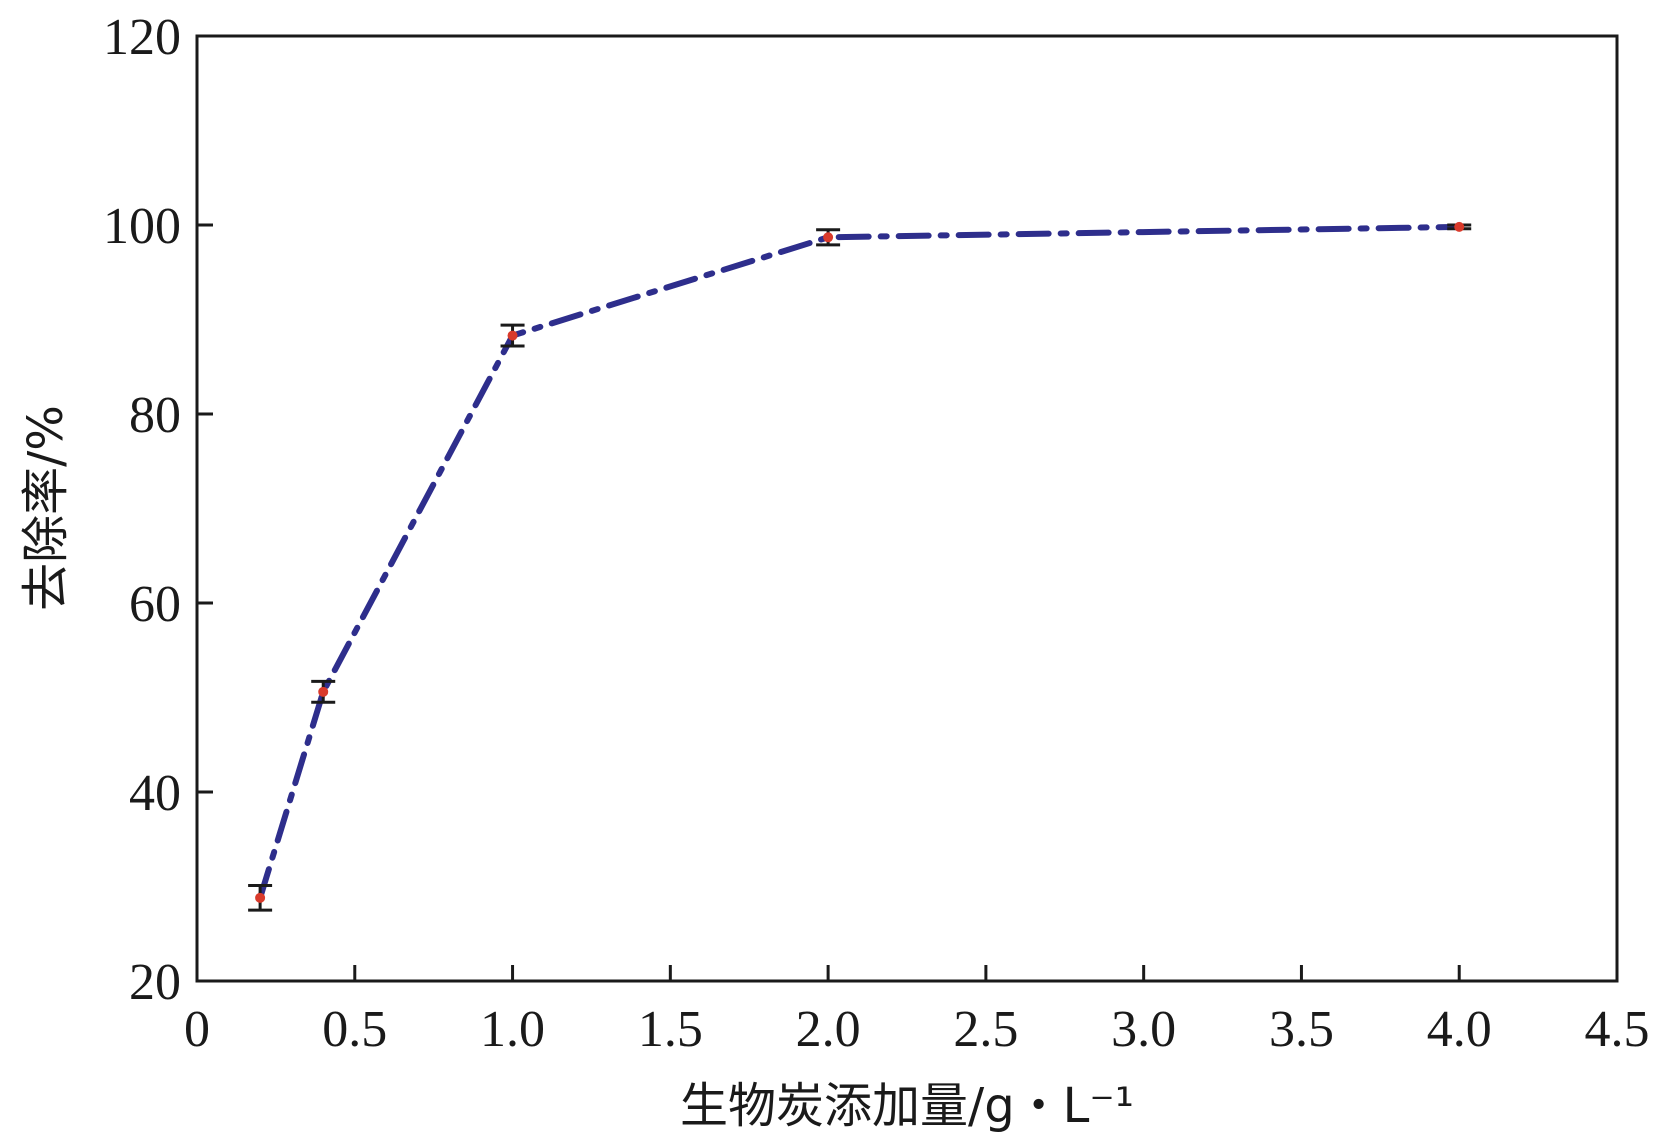 This screenshot has height=1143, width=1662. Describe the element at coordinates (46, 508) in the screenshot. I see `y-axis-title: 去除率/%` at that location.